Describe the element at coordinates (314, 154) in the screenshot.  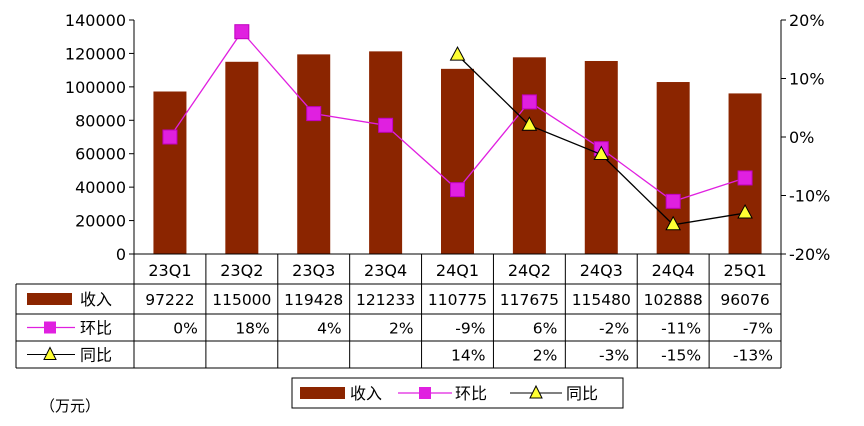
I see `bar-23Q3` at that location.